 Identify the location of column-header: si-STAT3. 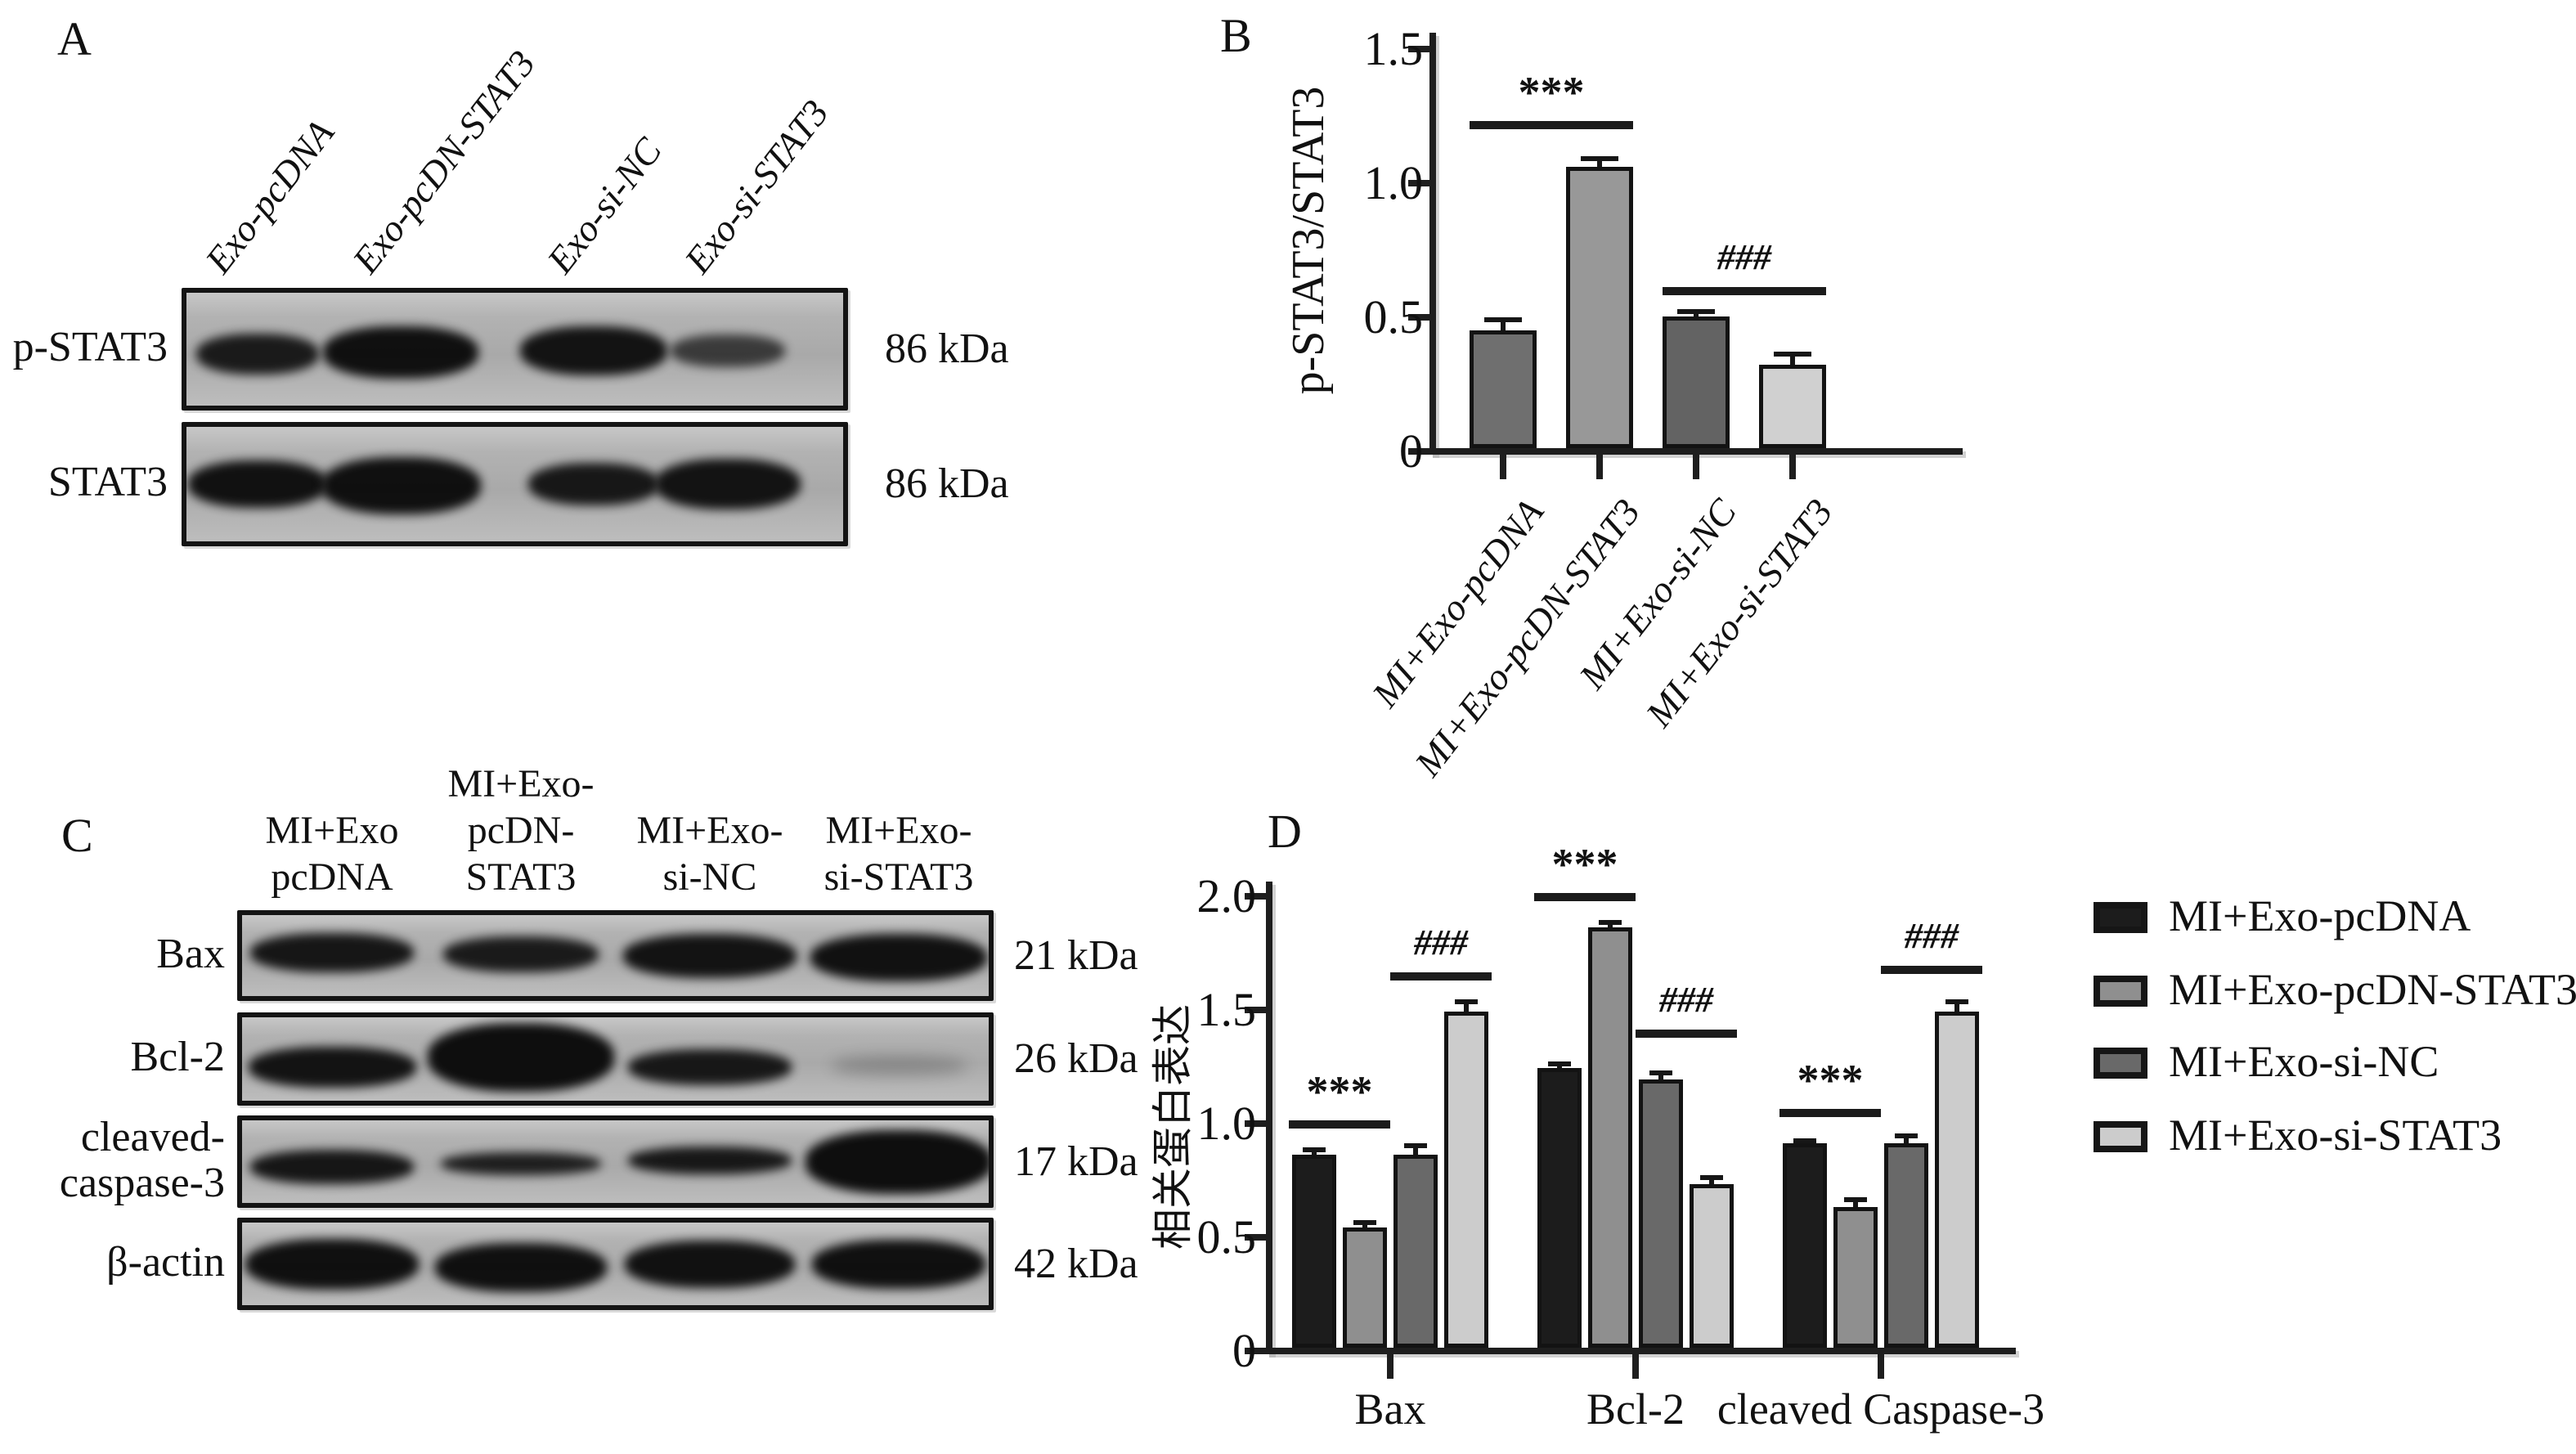
(899, 877).